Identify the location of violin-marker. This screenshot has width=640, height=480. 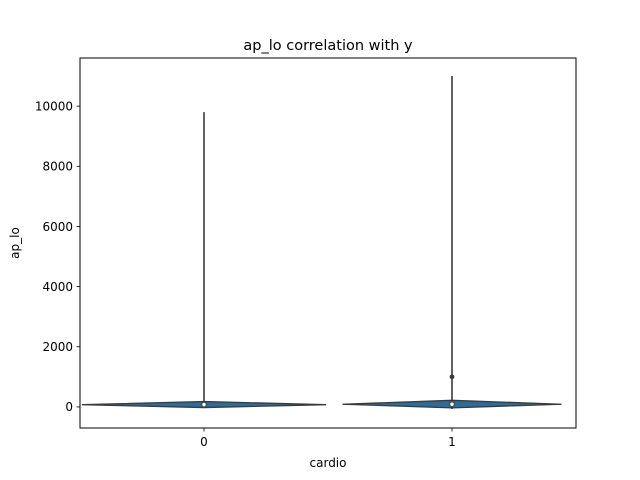
(452, 377).